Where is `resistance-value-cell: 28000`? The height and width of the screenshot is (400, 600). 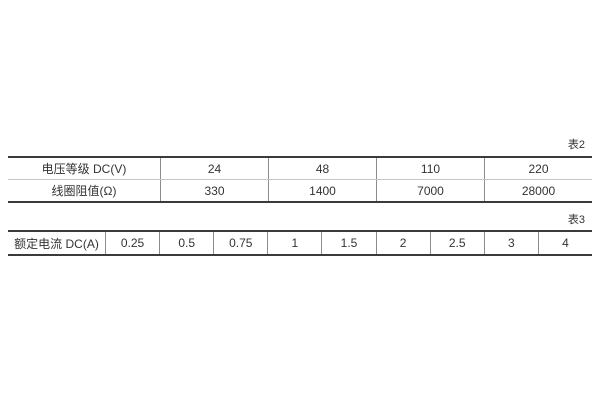 resistance-value-cell: 28000 is located at coordinates (538, 190).